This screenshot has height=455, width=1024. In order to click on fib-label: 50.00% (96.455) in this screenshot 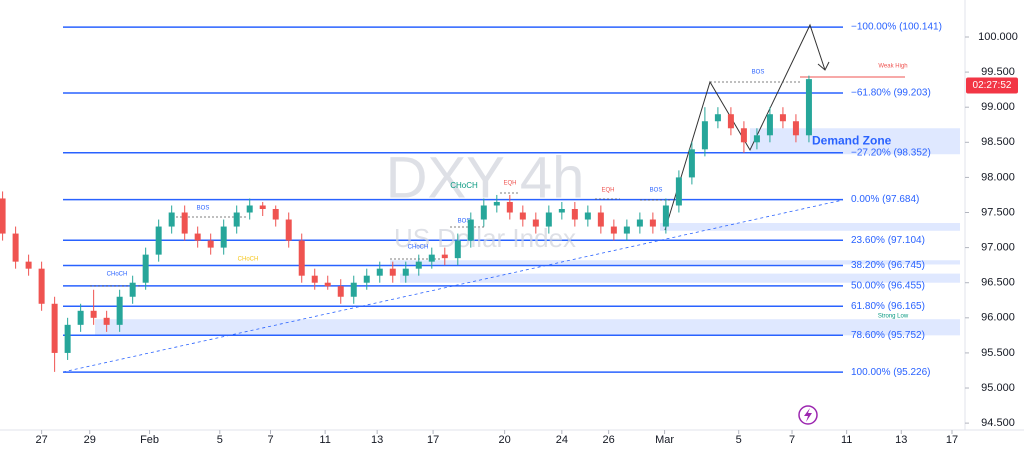, I will do `click(888, 286)`.